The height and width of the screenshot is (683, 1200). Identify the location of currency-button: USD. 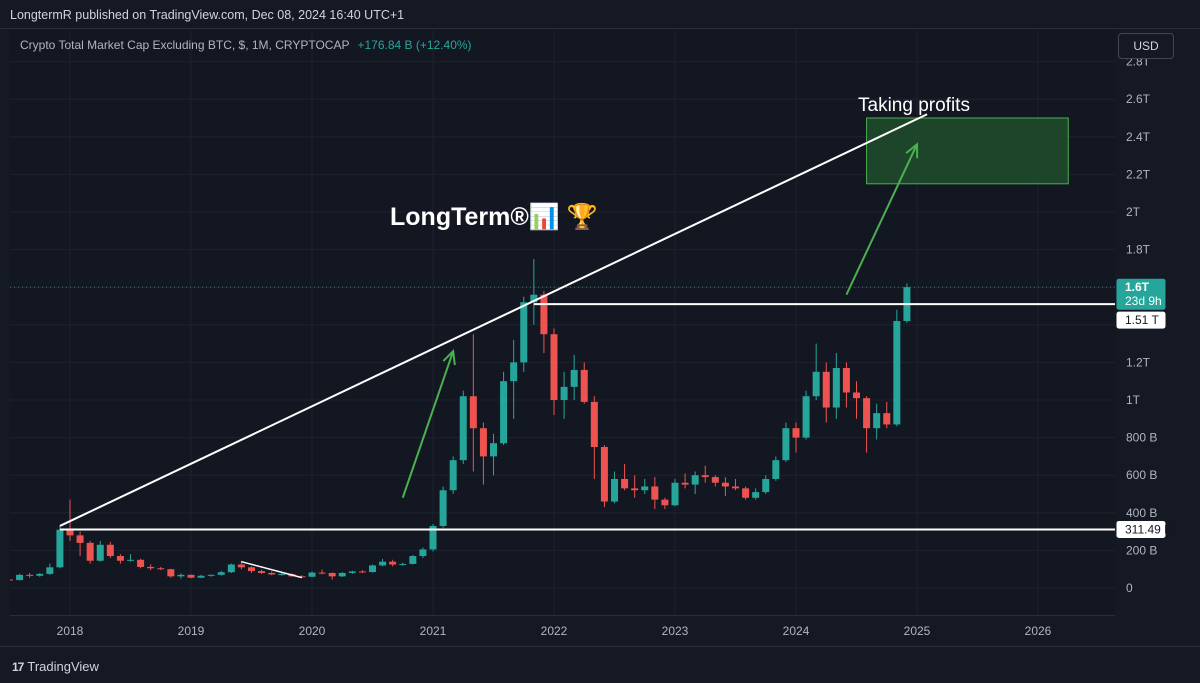
(1146, 46).